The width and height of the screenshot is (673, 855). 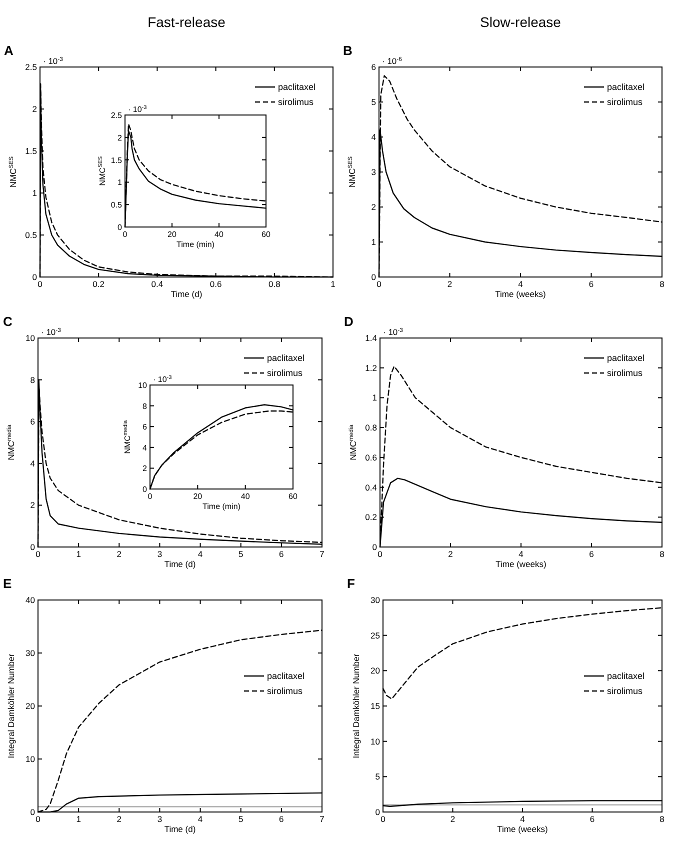 What do you see at coordinates (347, 50) in the screenshot?
I see `text: B` at bounding box center [347, 50].